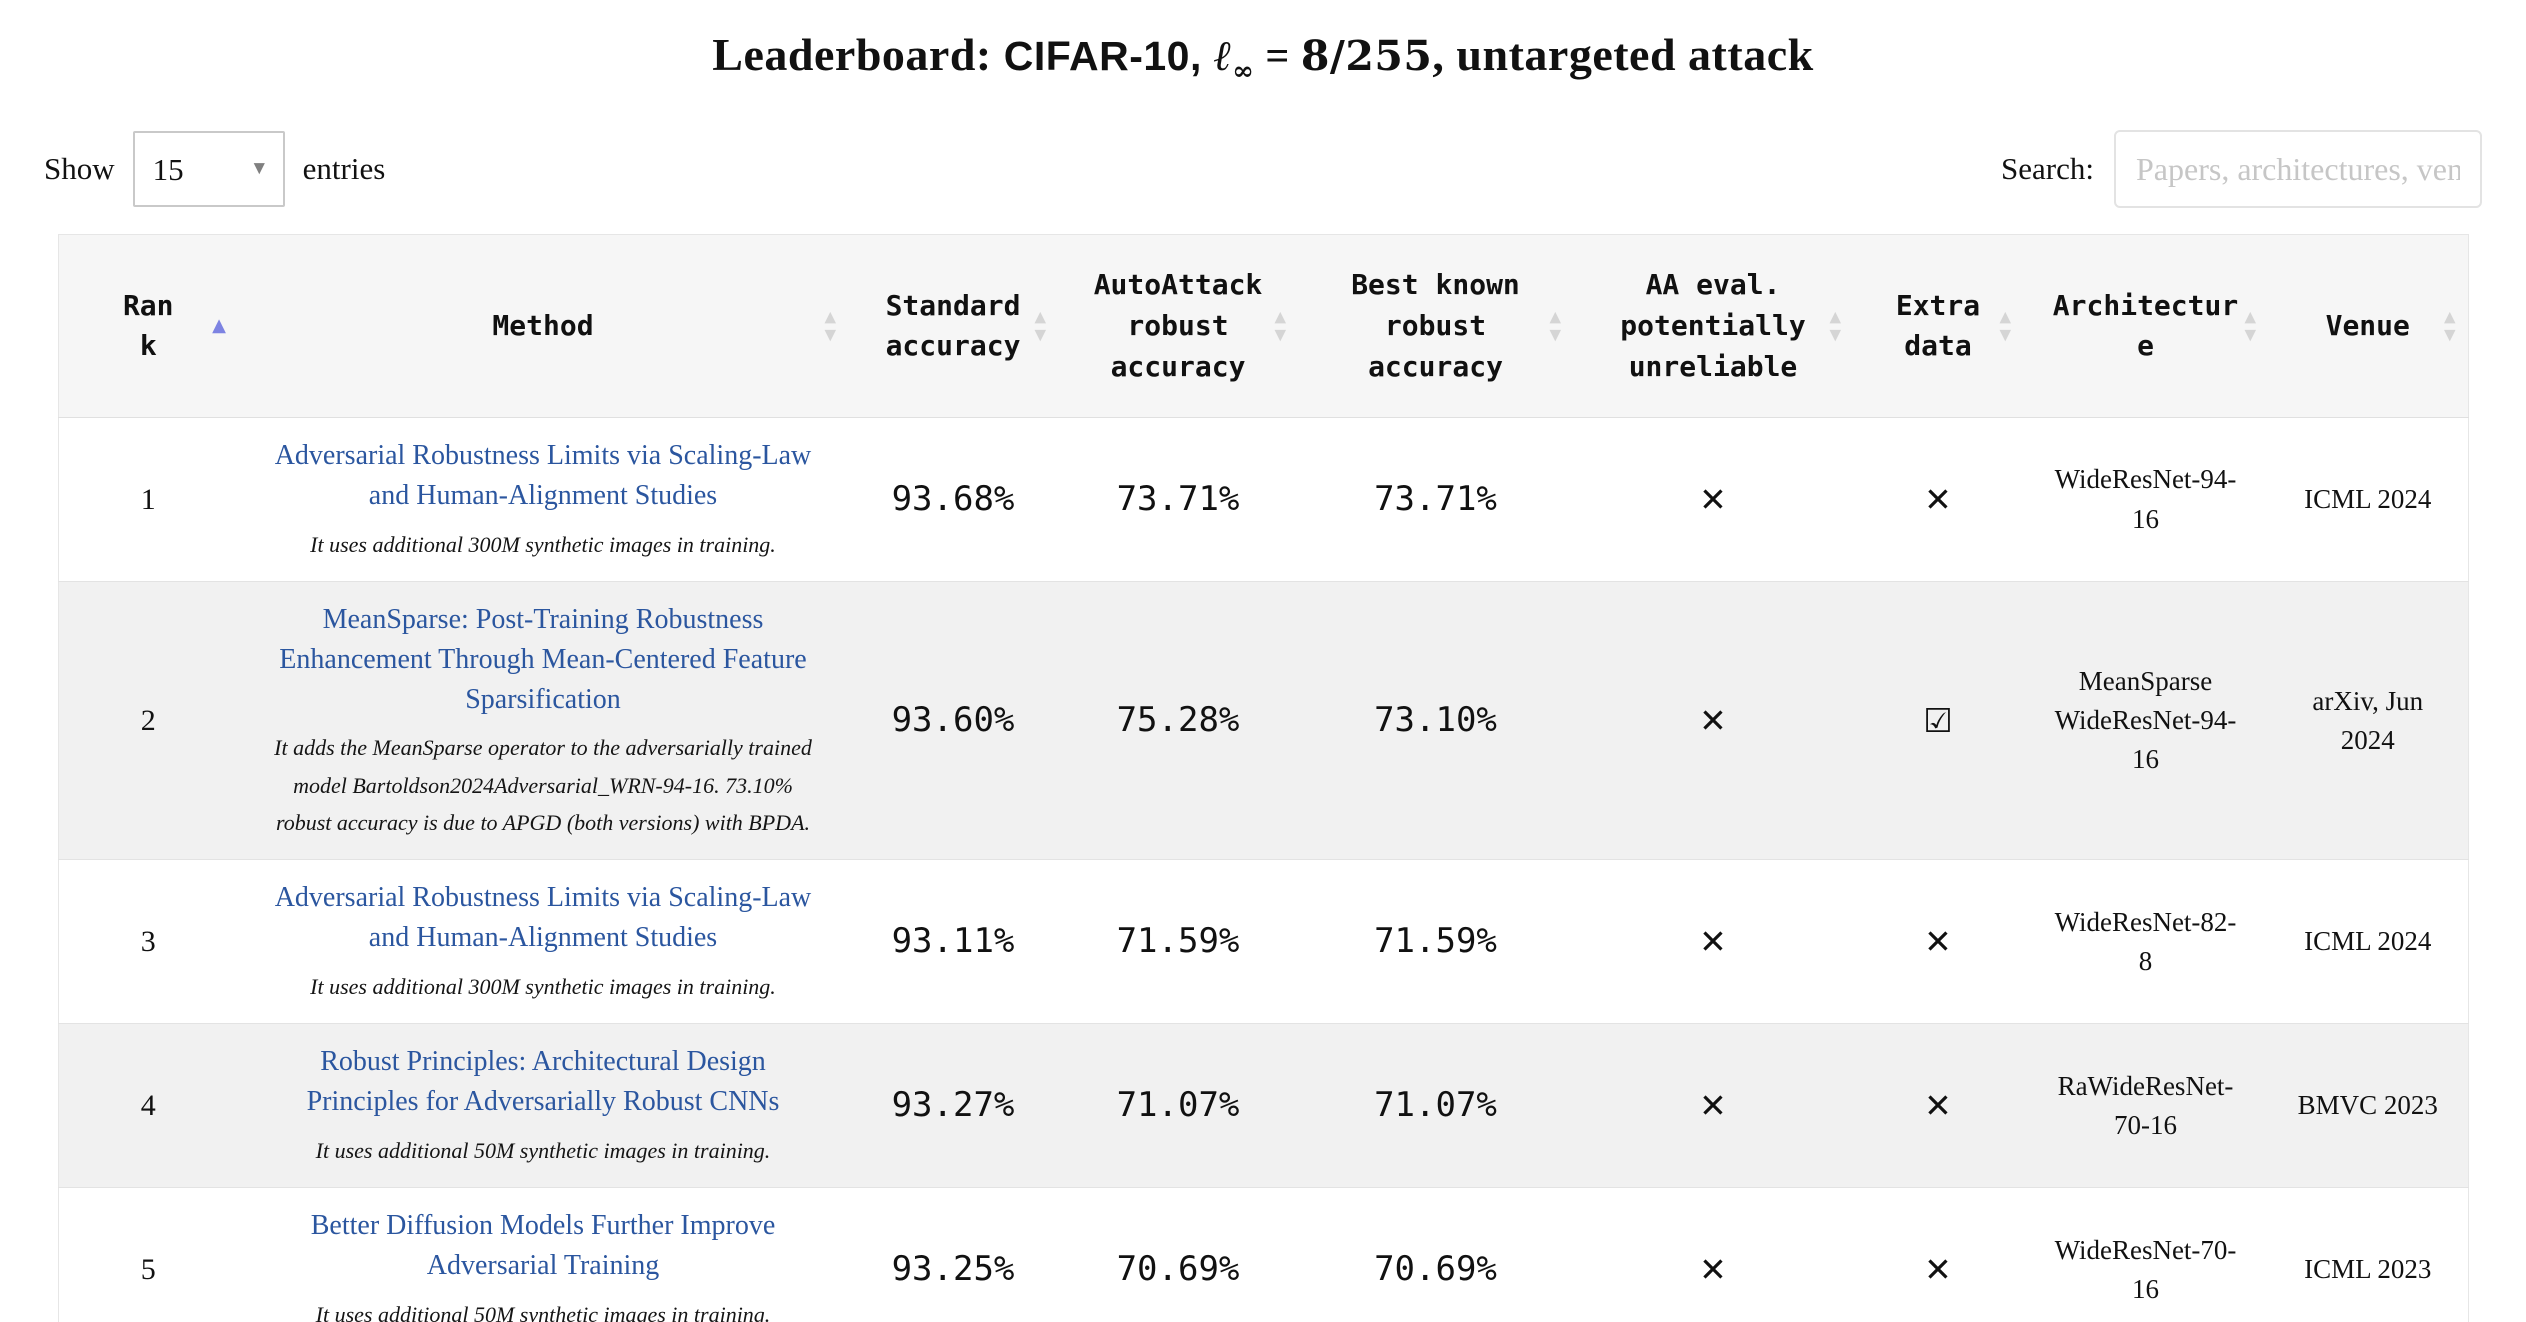 This screenshot has height=1322, width=2526. I want to click on checkbox-checked-icon: ☑, so click(1938, 720).